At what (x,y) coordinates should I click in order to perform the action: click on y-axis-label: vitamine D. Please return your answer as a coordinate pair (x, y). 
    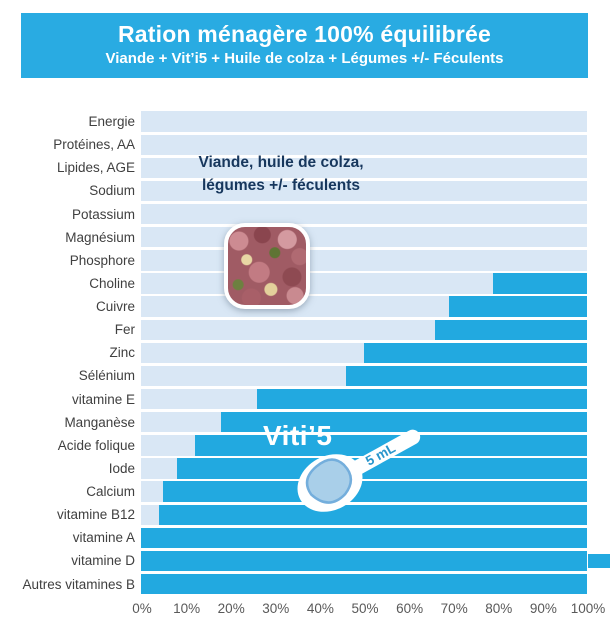
    Looking at the image, I should click on (103, 561).